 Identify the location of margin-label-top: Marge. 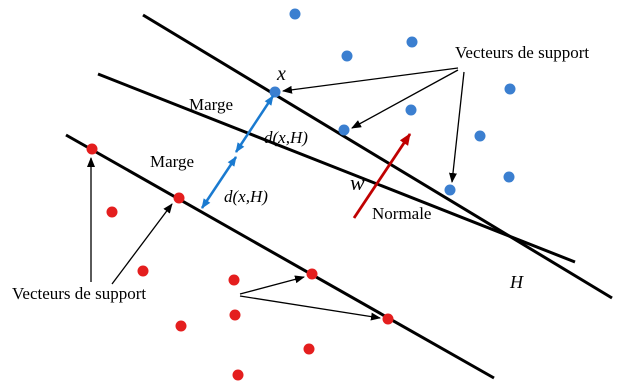
(211, 104).